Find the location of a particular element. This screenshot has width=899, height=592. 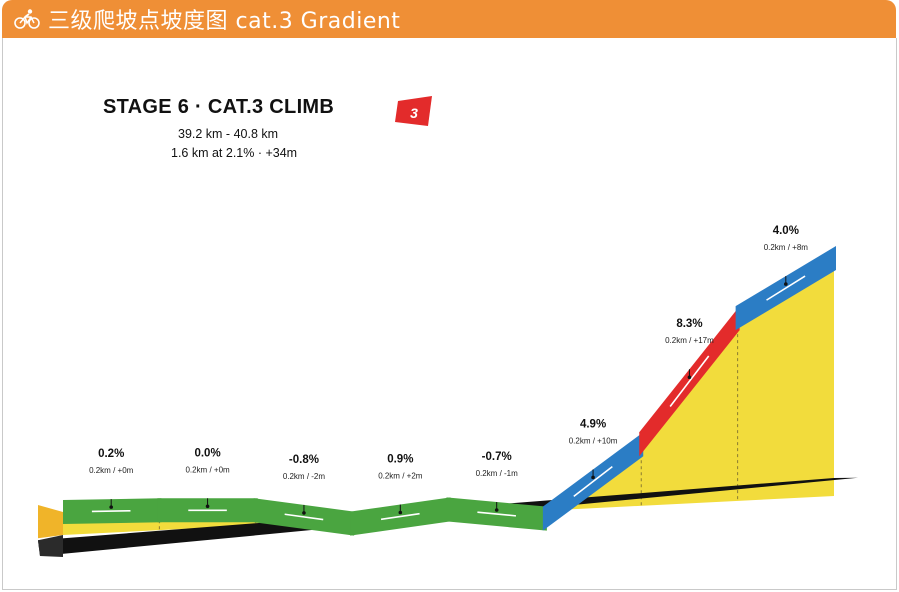

gradient-label: 0.2% is located at coordinates (111, 454).